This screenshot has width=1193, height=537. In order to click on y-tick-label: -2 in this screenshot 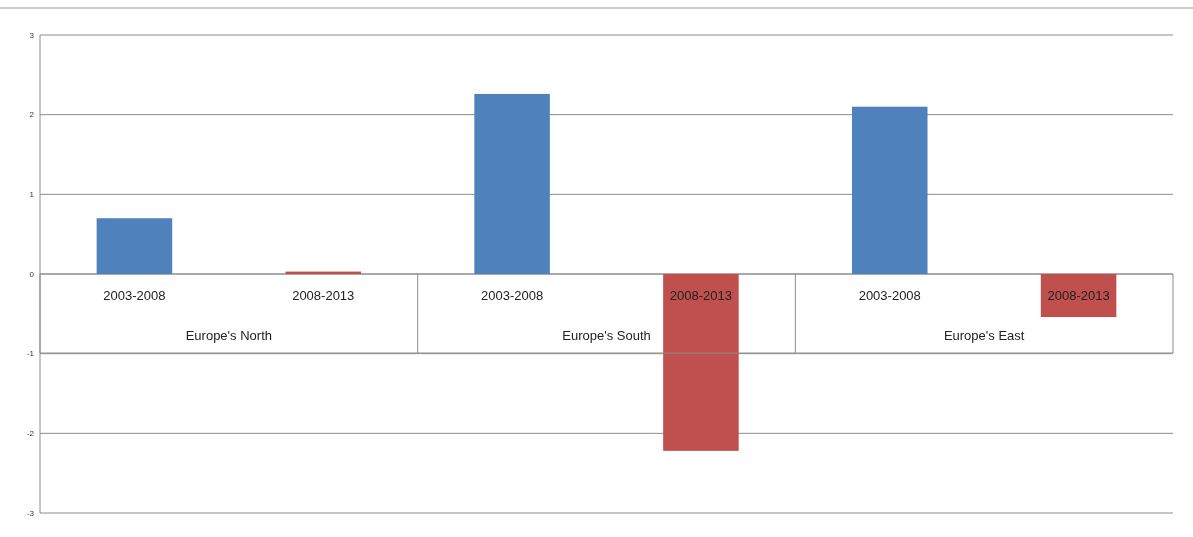, I will do `click(30, 434)`.